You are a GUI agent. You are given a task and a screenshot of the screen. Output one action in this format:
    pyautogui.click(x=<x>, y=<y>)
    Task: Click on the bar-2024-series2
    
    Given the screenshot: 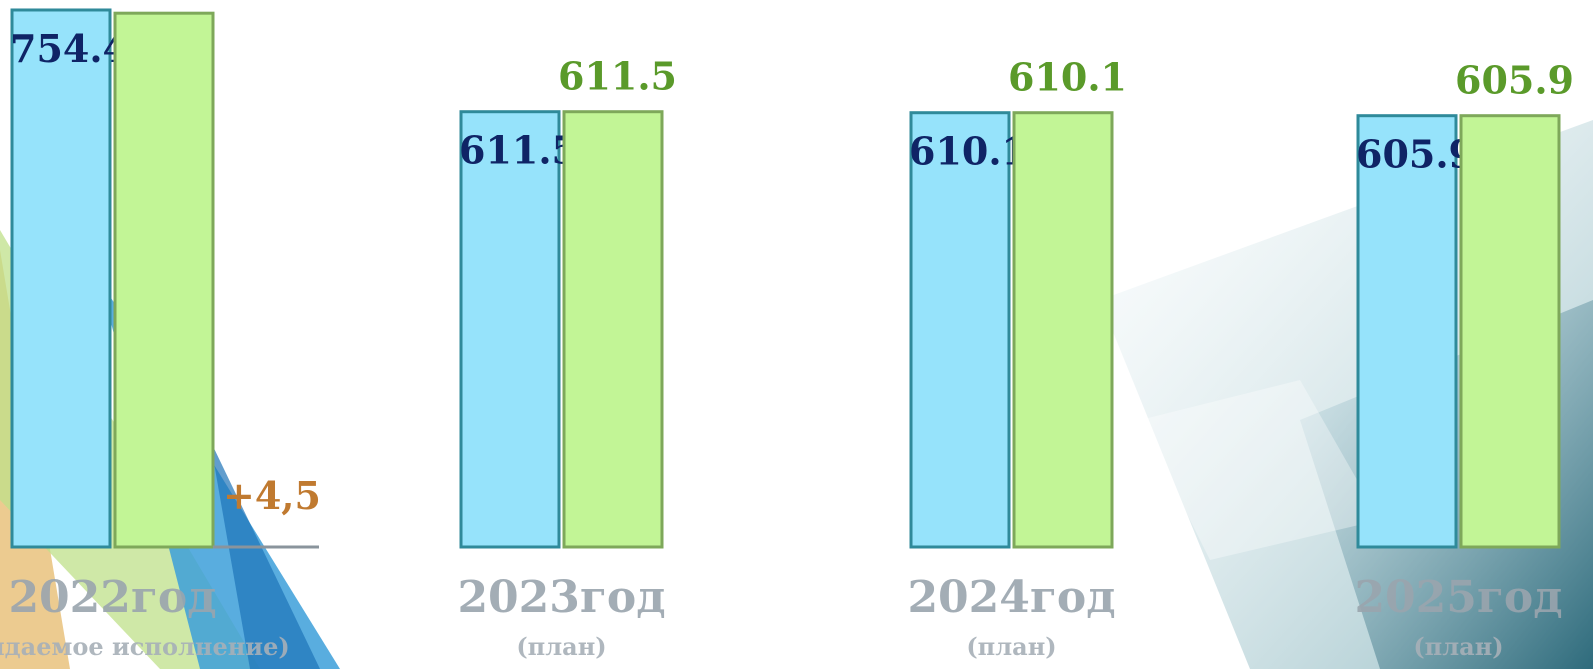 What is the action you would take?
    pyautogui.click(x=1063, y=330)
    